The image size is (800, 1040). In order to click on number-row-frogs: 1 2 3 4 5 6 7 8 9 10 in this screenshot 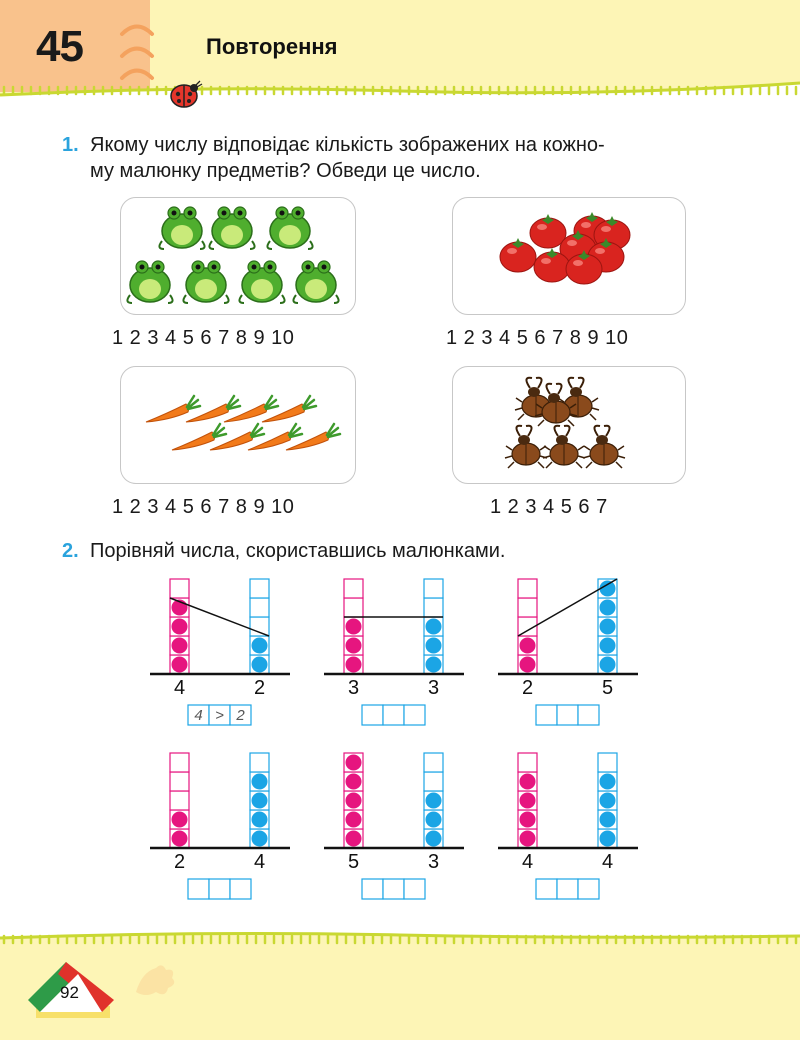, I will do `click(203, 338)`.